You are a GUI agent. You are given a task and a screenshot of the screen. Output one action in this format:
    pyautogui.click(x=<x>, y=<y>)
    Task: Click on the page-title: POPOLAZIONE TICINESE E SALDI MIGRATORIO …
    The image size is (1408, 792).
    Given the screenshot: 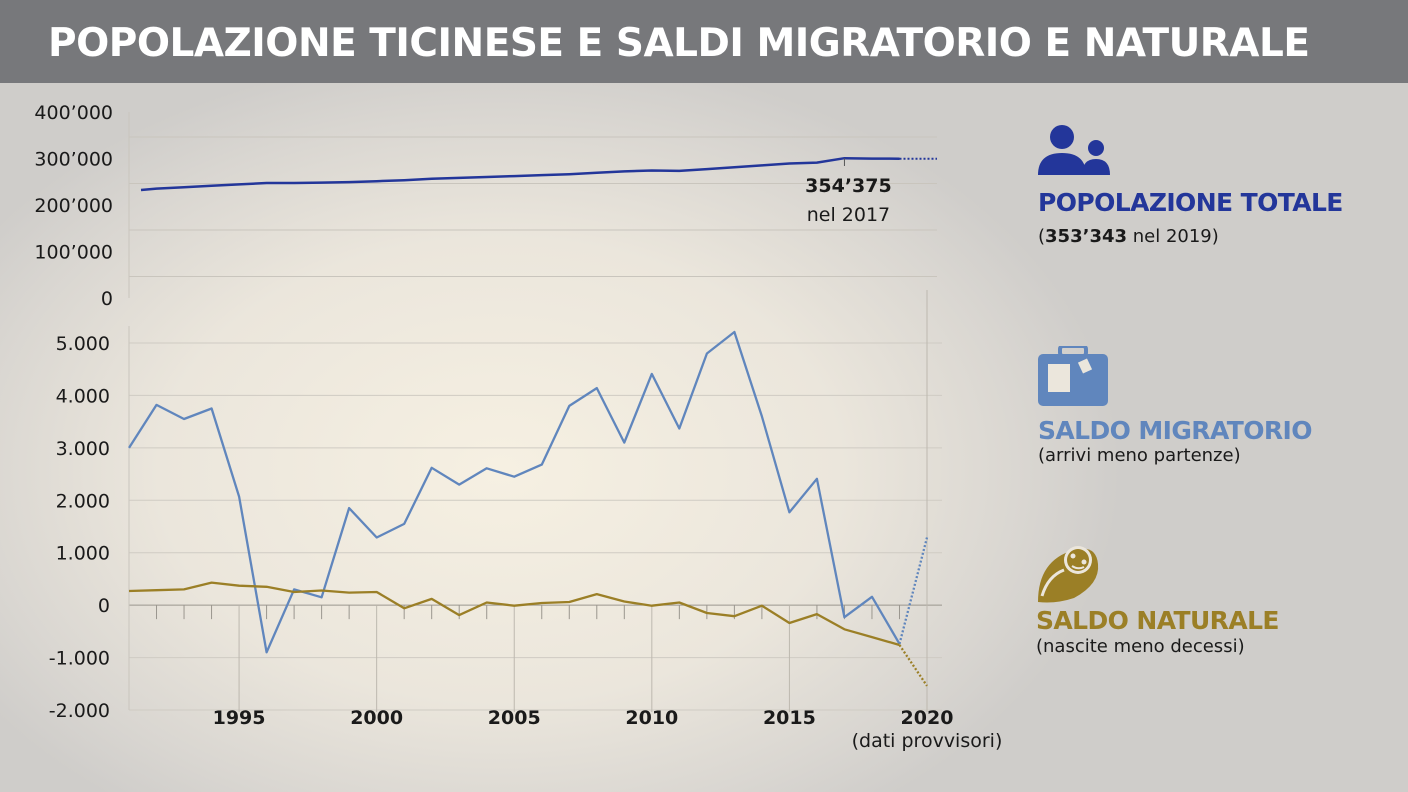 What is the action you would take?
    pyautogui.click(x=679, y=43)
    